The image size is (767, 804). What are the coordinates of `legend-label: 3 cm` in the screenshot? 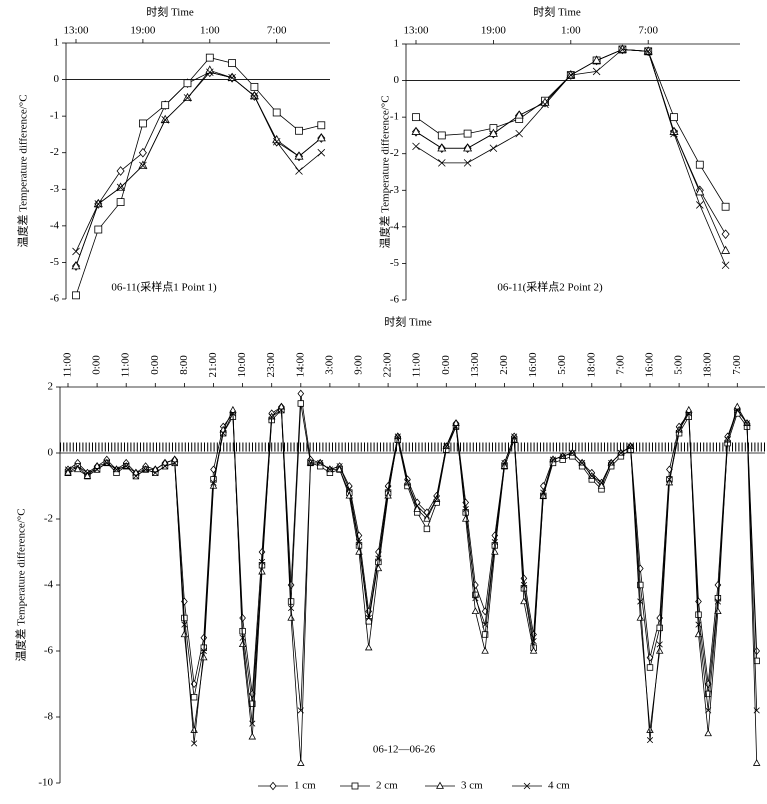 It's located at (472, 786).